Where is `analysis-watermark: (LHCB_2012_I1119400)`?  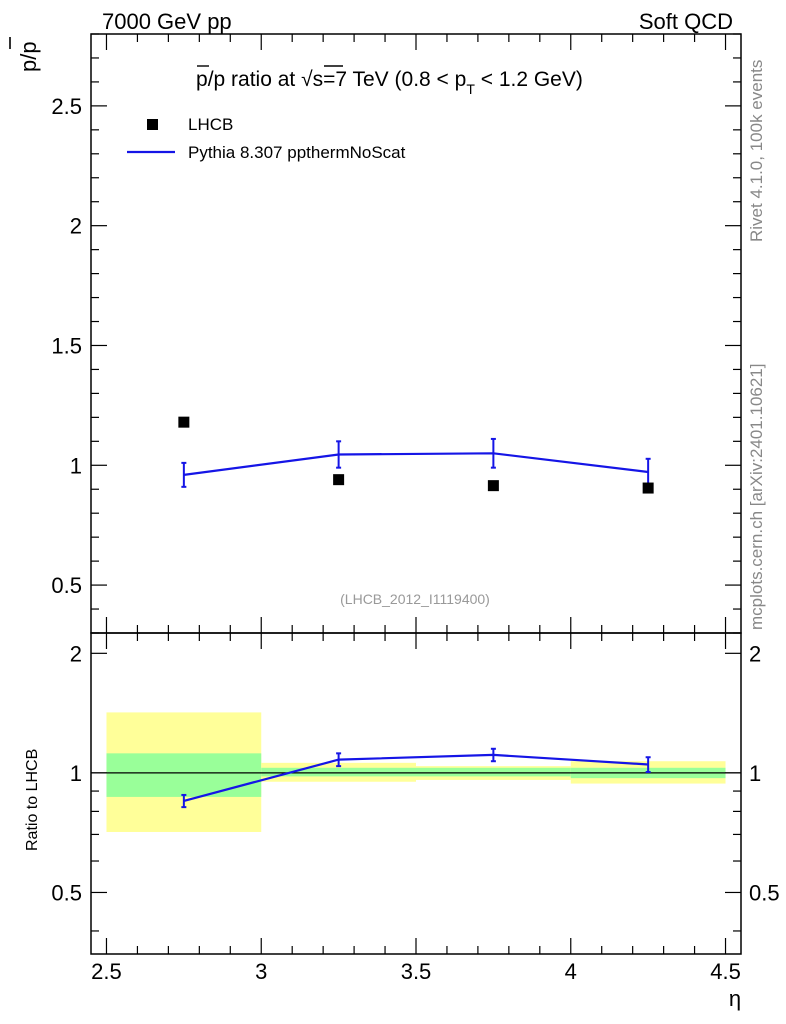 analysis-watermark: (LHCB_2012_I1119400) is located at coordinates (415, 599).